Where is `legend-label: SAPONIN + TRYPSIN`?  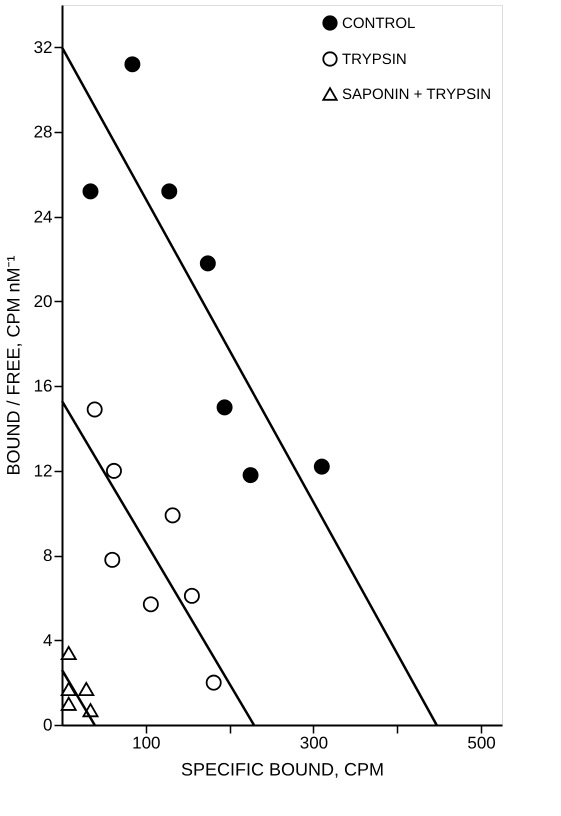 legend-label: SAPONIN + TRYPSIN is located at coordinates (417, 94).